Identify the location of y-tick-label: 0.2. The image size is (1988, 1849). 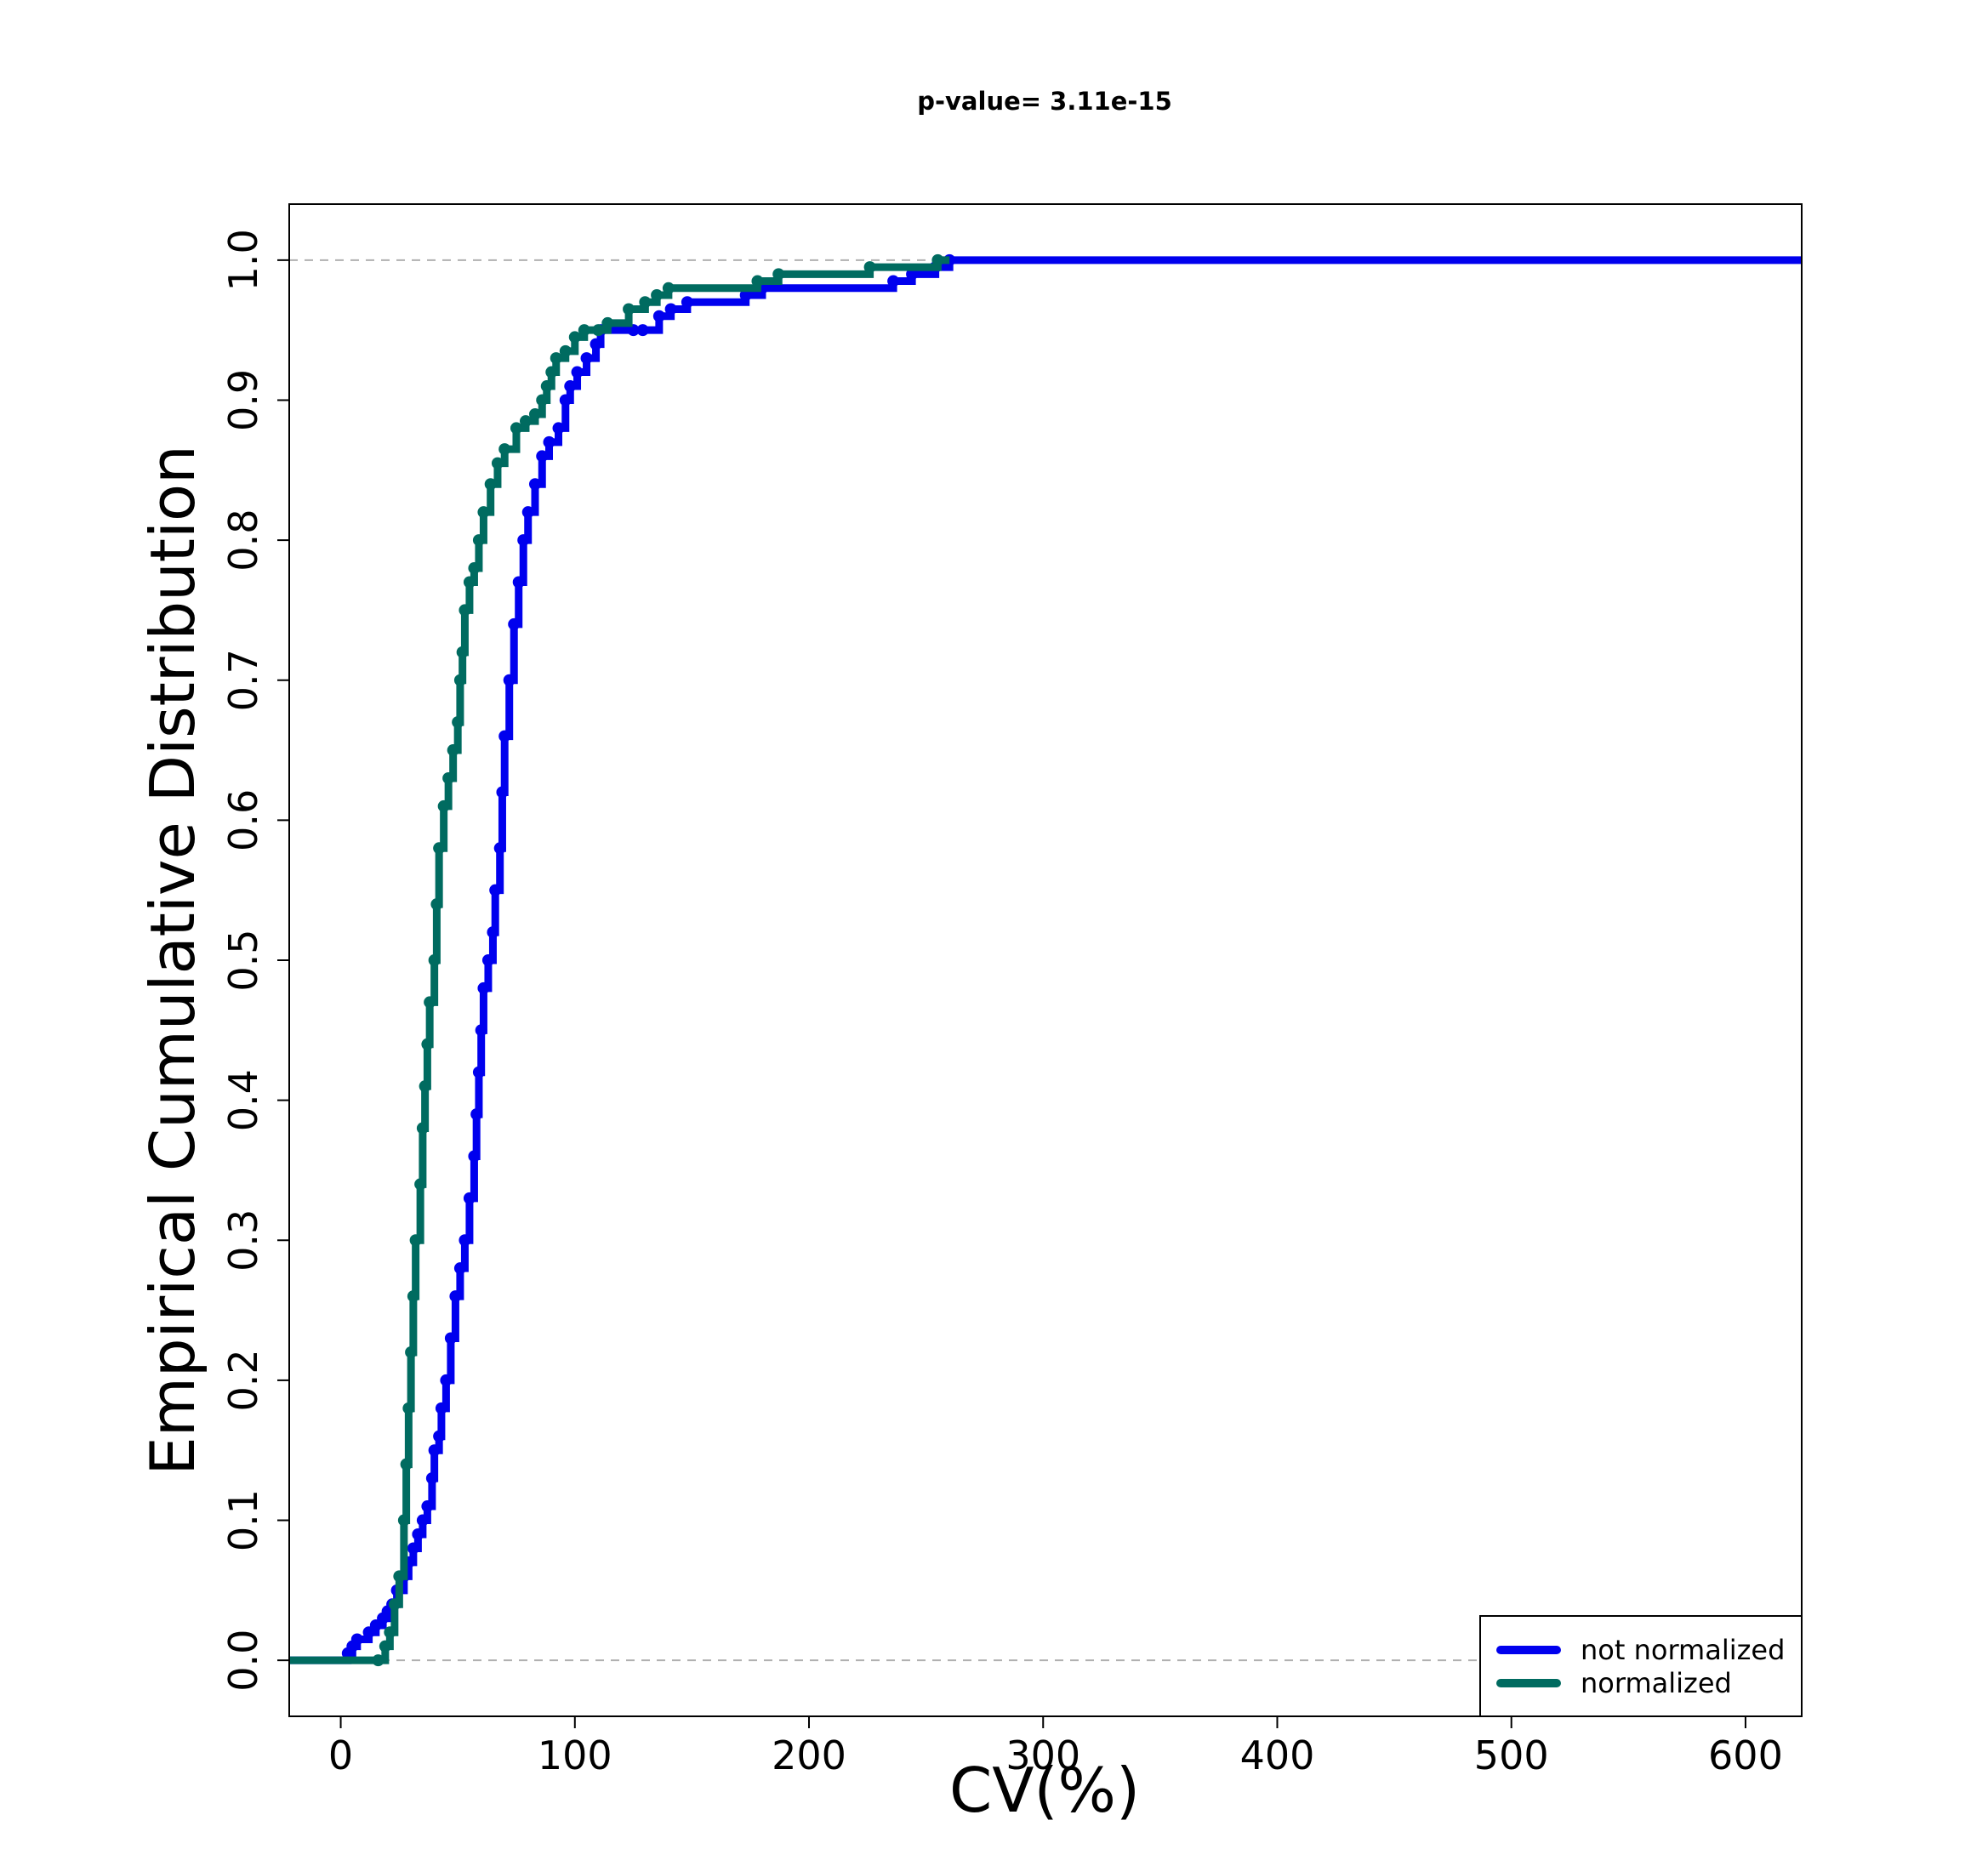
(243, 1380).